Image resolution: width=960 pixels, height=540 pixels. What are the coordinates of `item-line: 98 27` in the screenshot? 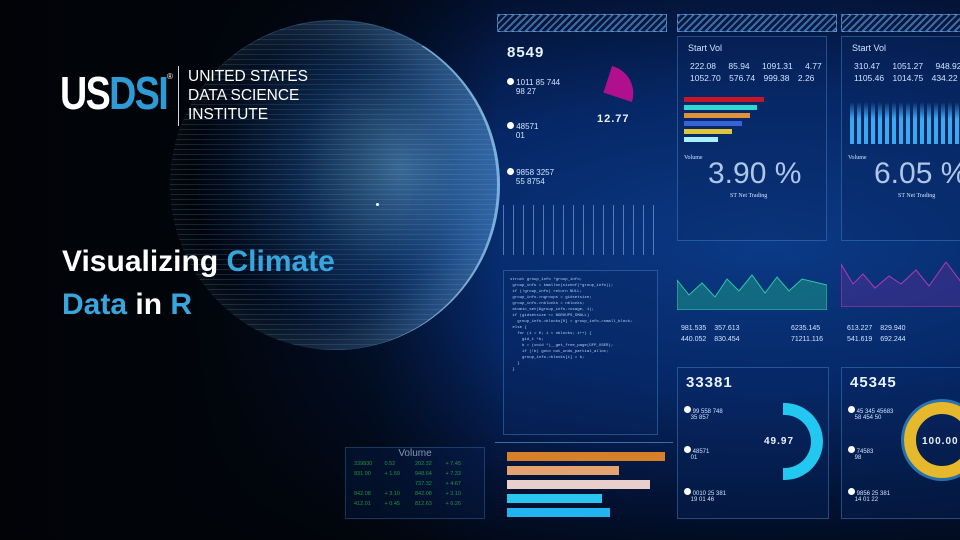 It's located at (525, 91).